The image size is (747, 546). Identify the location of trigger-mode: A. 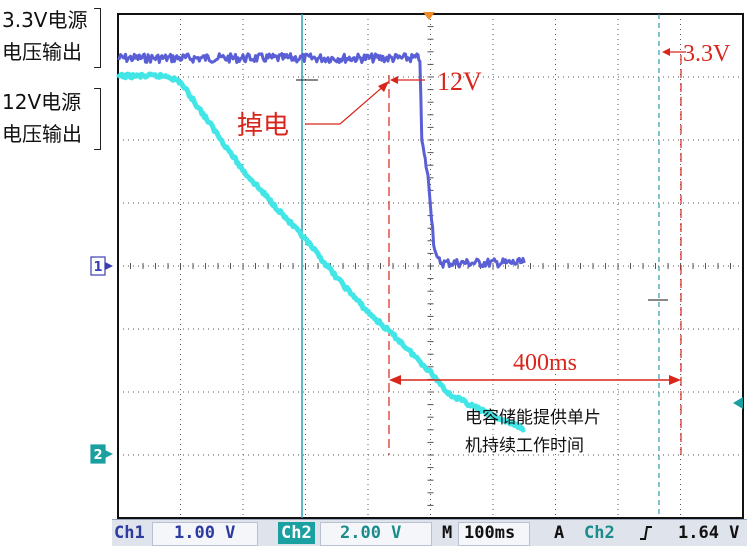
(559, 533).